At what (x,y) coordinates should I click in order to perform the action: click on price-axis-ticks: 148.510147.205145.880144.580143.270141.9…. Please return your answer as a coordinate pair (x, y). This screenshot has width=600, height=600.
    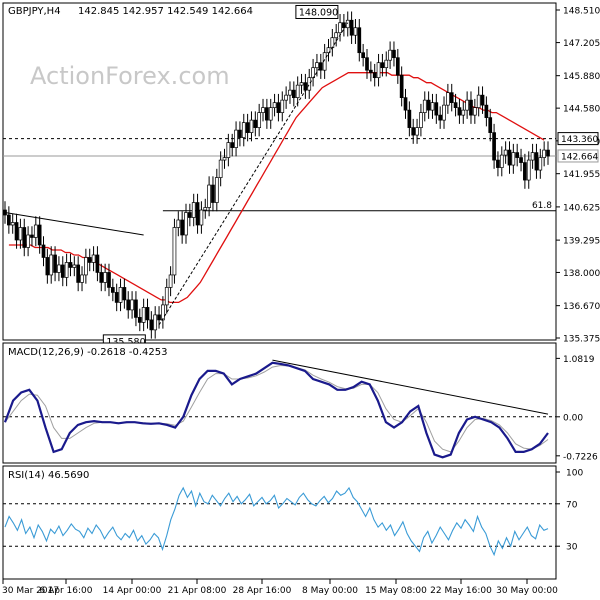
    Looking at the image, I should click on (578, 176).